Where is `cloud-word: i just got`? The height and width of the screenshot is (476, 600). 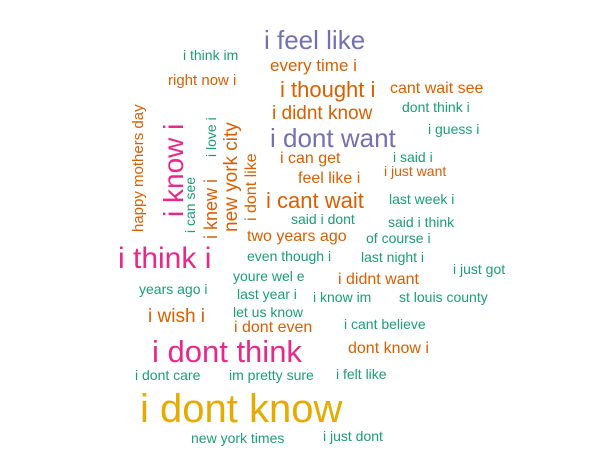 cloud-word: i just got is located at coordinates (479, 269).